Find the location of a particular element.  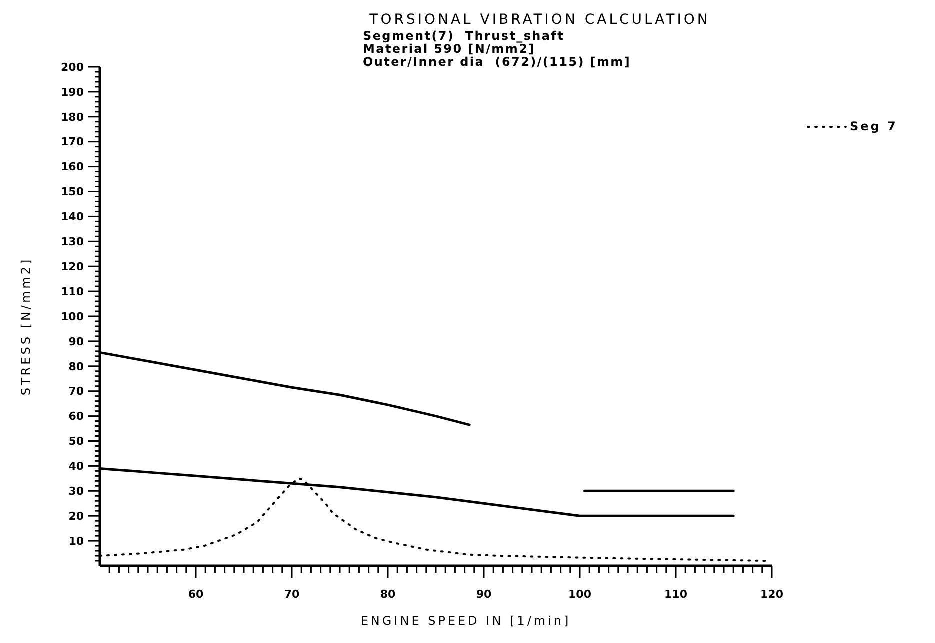

x-tick-label: 90 is located at coordinates (484, 594).